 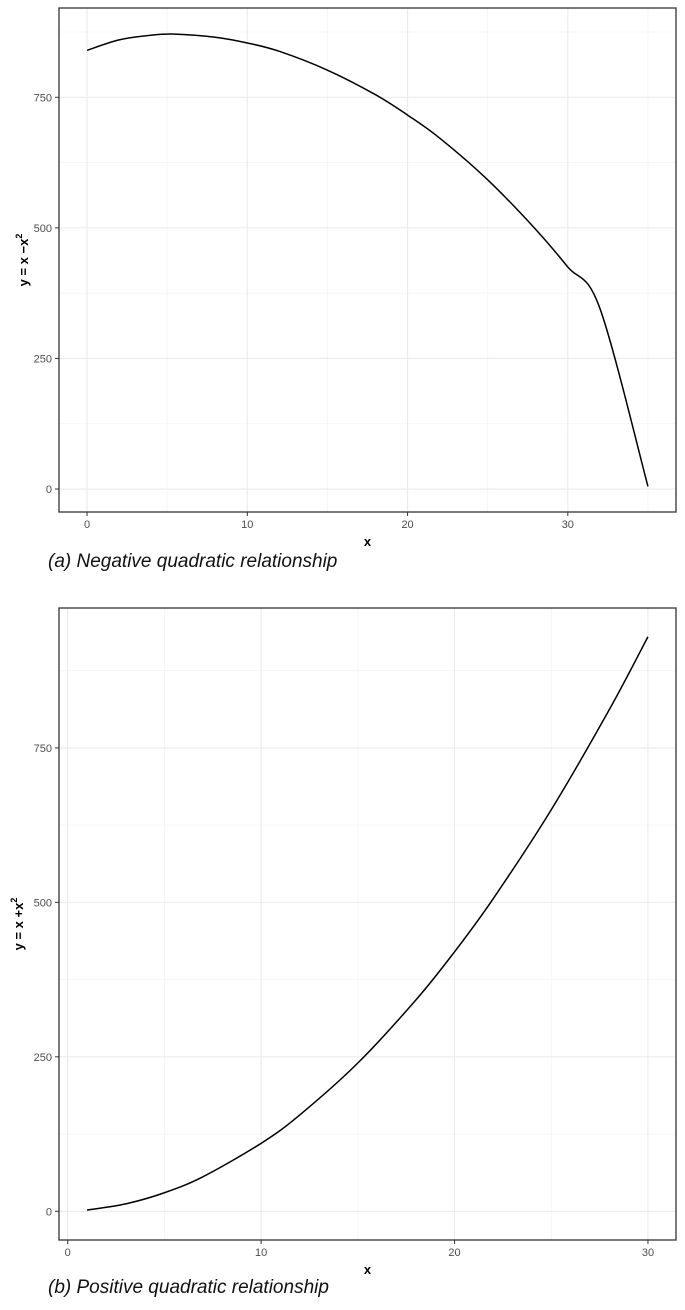 I want to click on chart-b-y-tick-label: 0, so click(x=49, y=1212).